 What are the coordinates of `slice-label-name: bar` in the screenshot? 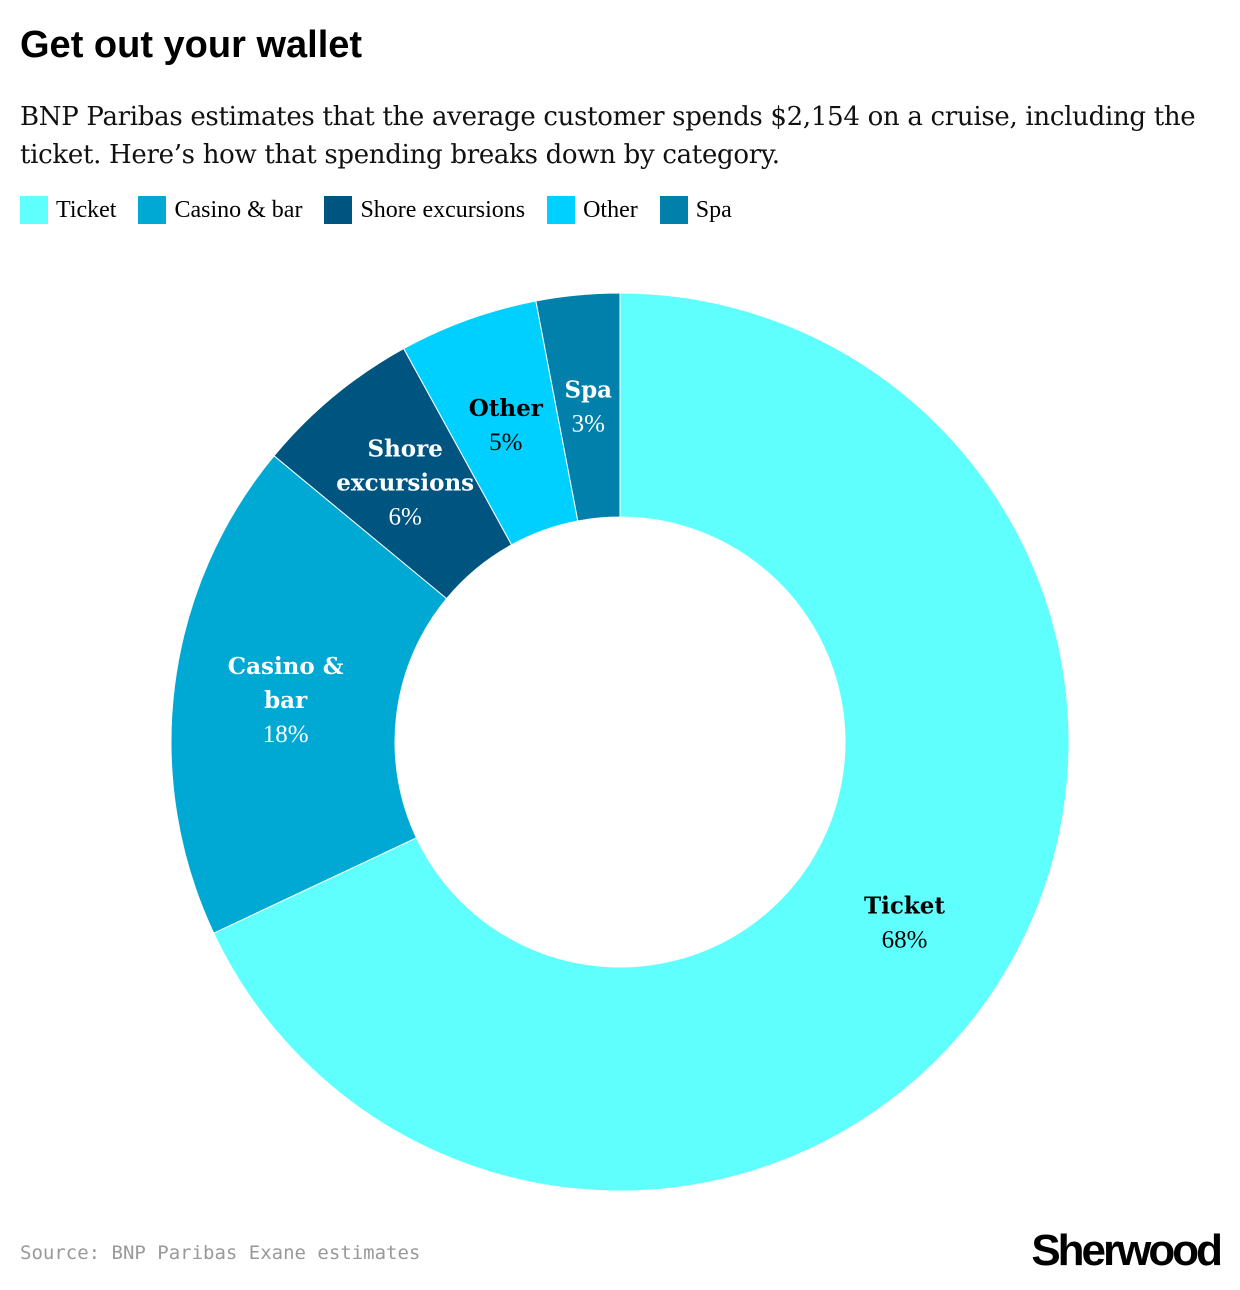 It's located at (286, 700).